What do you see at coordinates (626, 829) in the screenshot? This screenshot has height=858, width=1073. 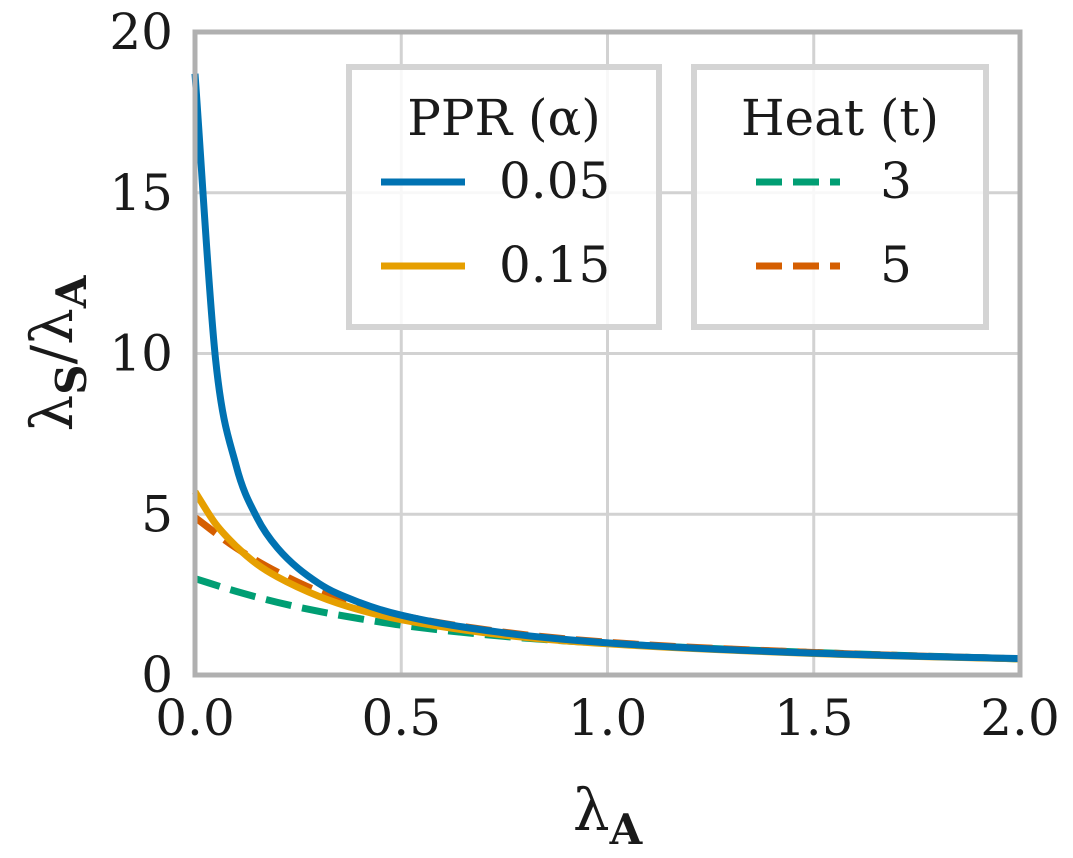 I see `x-axis-label-sub: A` at bounding box center [626, 829].